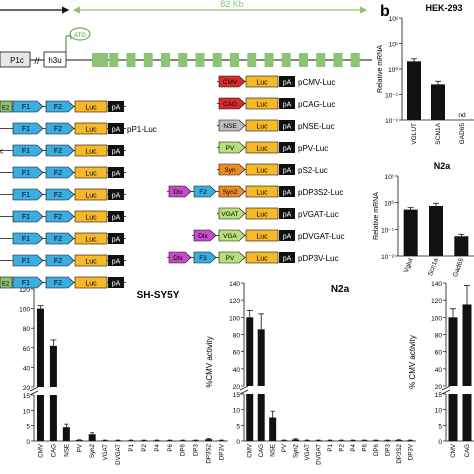  What do you see at coordinates (209, 362) in the screenshot?
I see `y-axis-label: %CMV activity` at bounding box center [209, 362].